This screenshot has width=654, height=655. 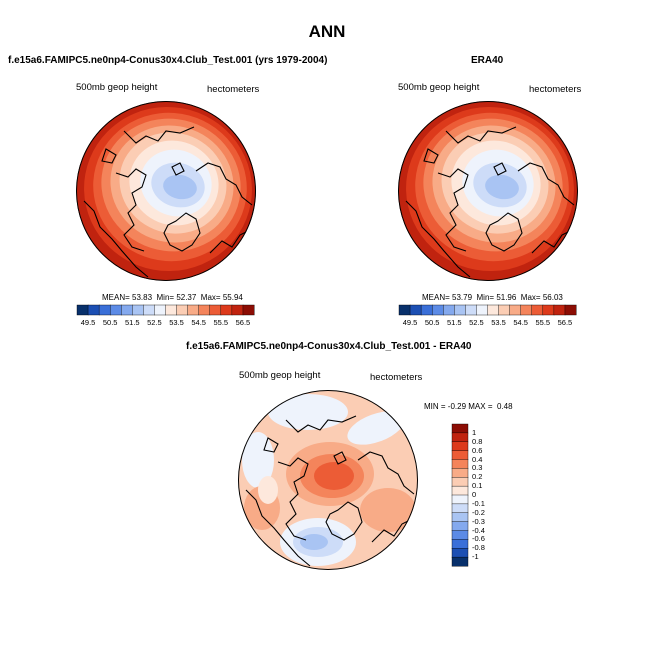 I want to click on panel-obs-variable-label: 500mb geop height, so click(x=439, y=87).